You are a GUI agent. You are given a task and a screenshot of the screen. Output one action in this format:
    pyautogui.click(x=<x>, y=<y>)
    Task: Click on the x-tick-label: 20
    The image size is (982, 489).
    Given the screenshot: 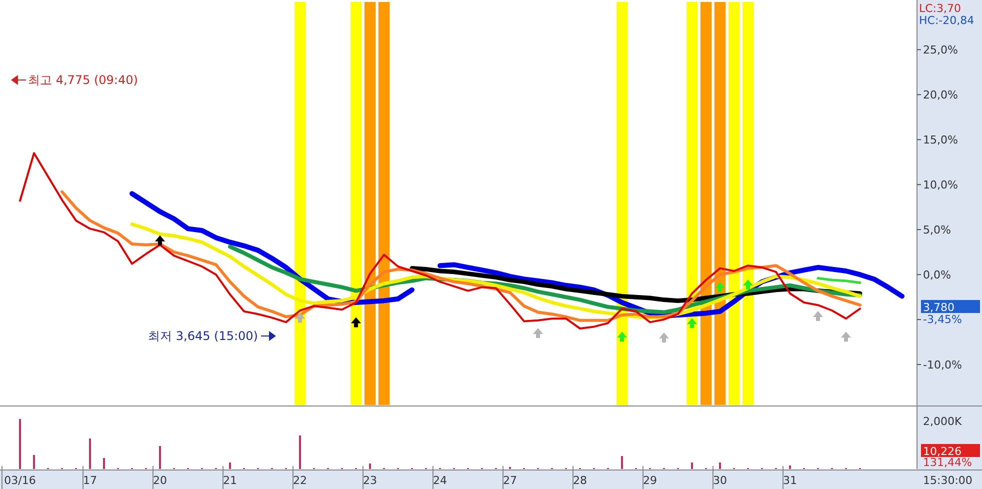 What is the action you would take?
    pyautogui.click(x=160, y=480)
    